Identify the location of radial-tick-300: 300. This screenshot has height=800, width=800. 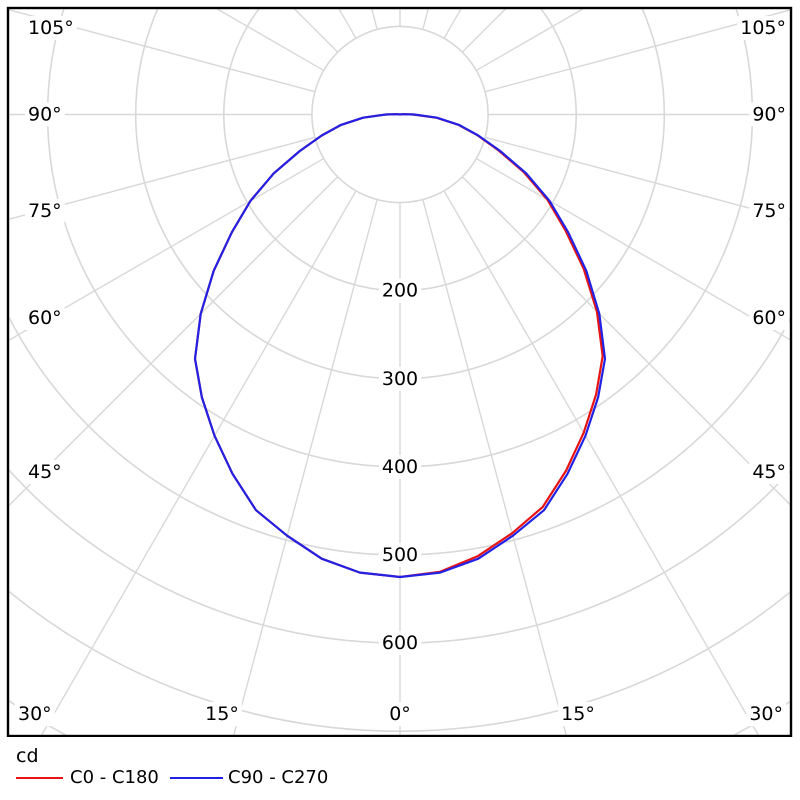
(400, 379).